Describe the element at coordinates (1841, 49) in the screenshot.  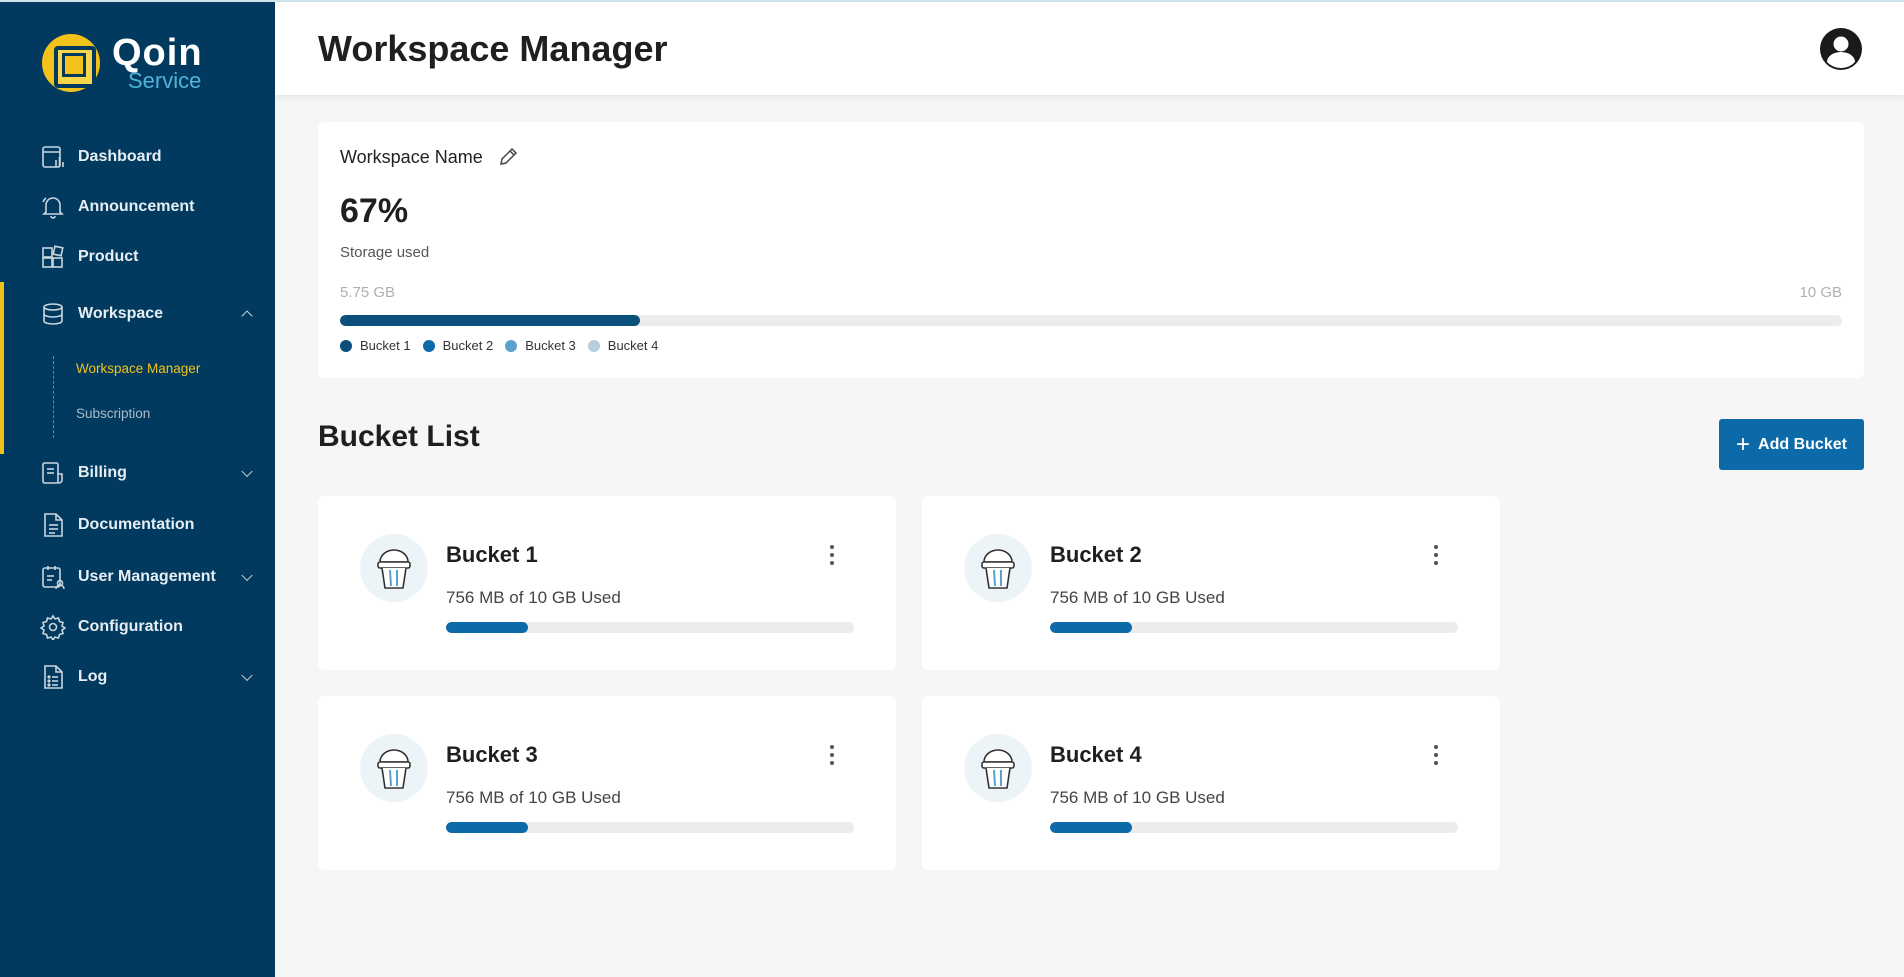
I see `user-avatar-icon` at that location.